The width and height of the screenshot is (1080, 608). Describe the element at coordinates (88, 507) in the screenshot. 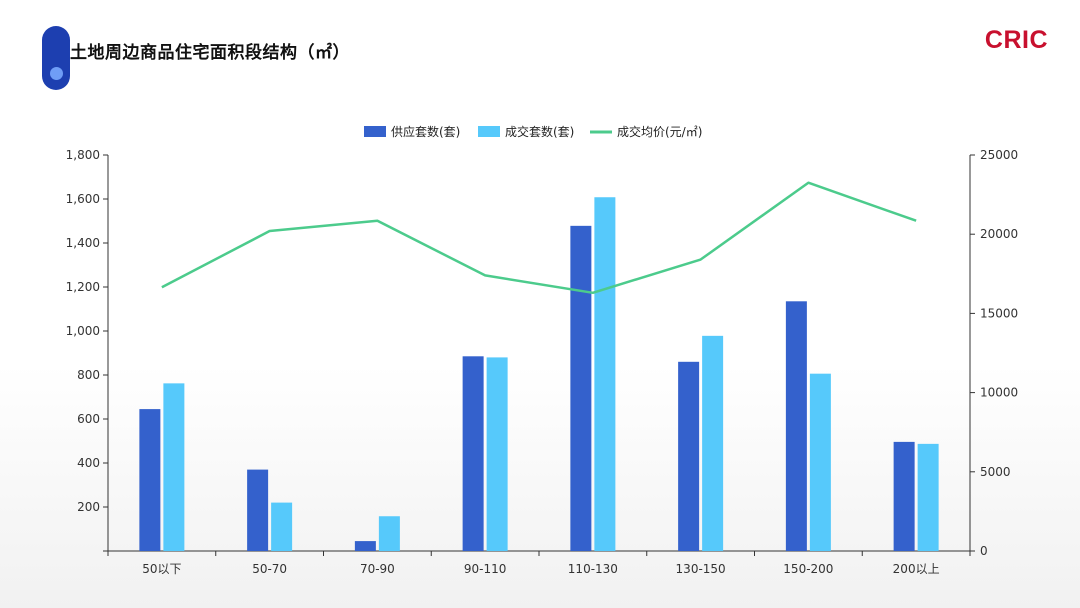

I see `y-left-tick-label: 200` at that location.